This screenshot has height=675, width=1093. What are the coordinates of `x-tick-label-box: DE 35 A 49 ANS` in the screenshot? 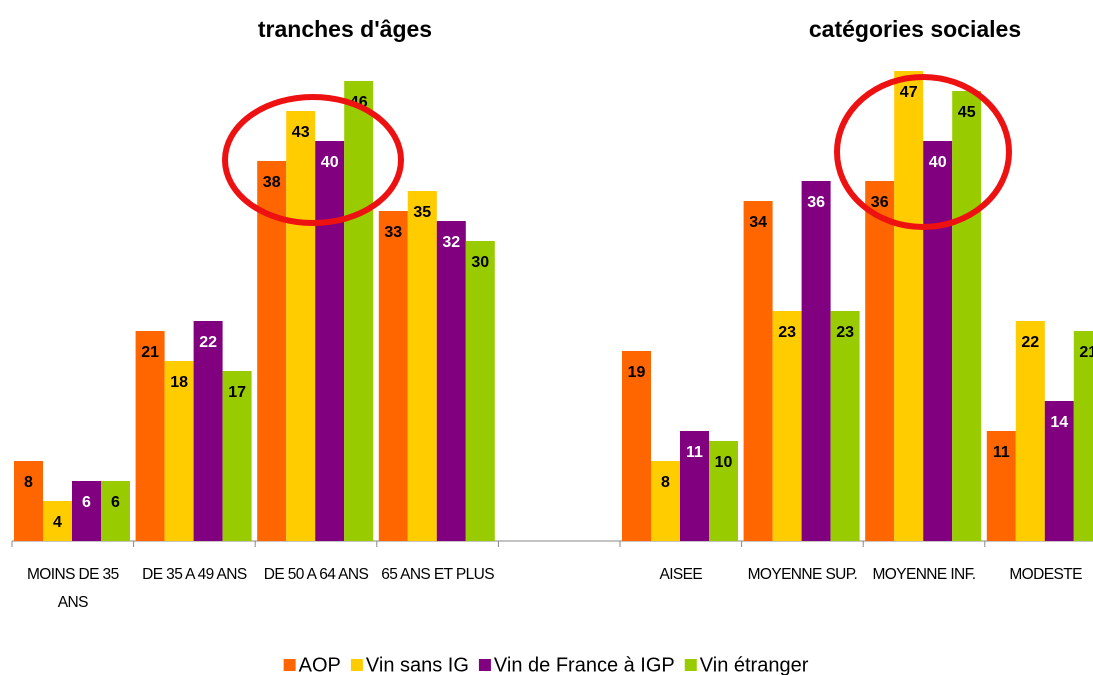 It's located at (194, 574).